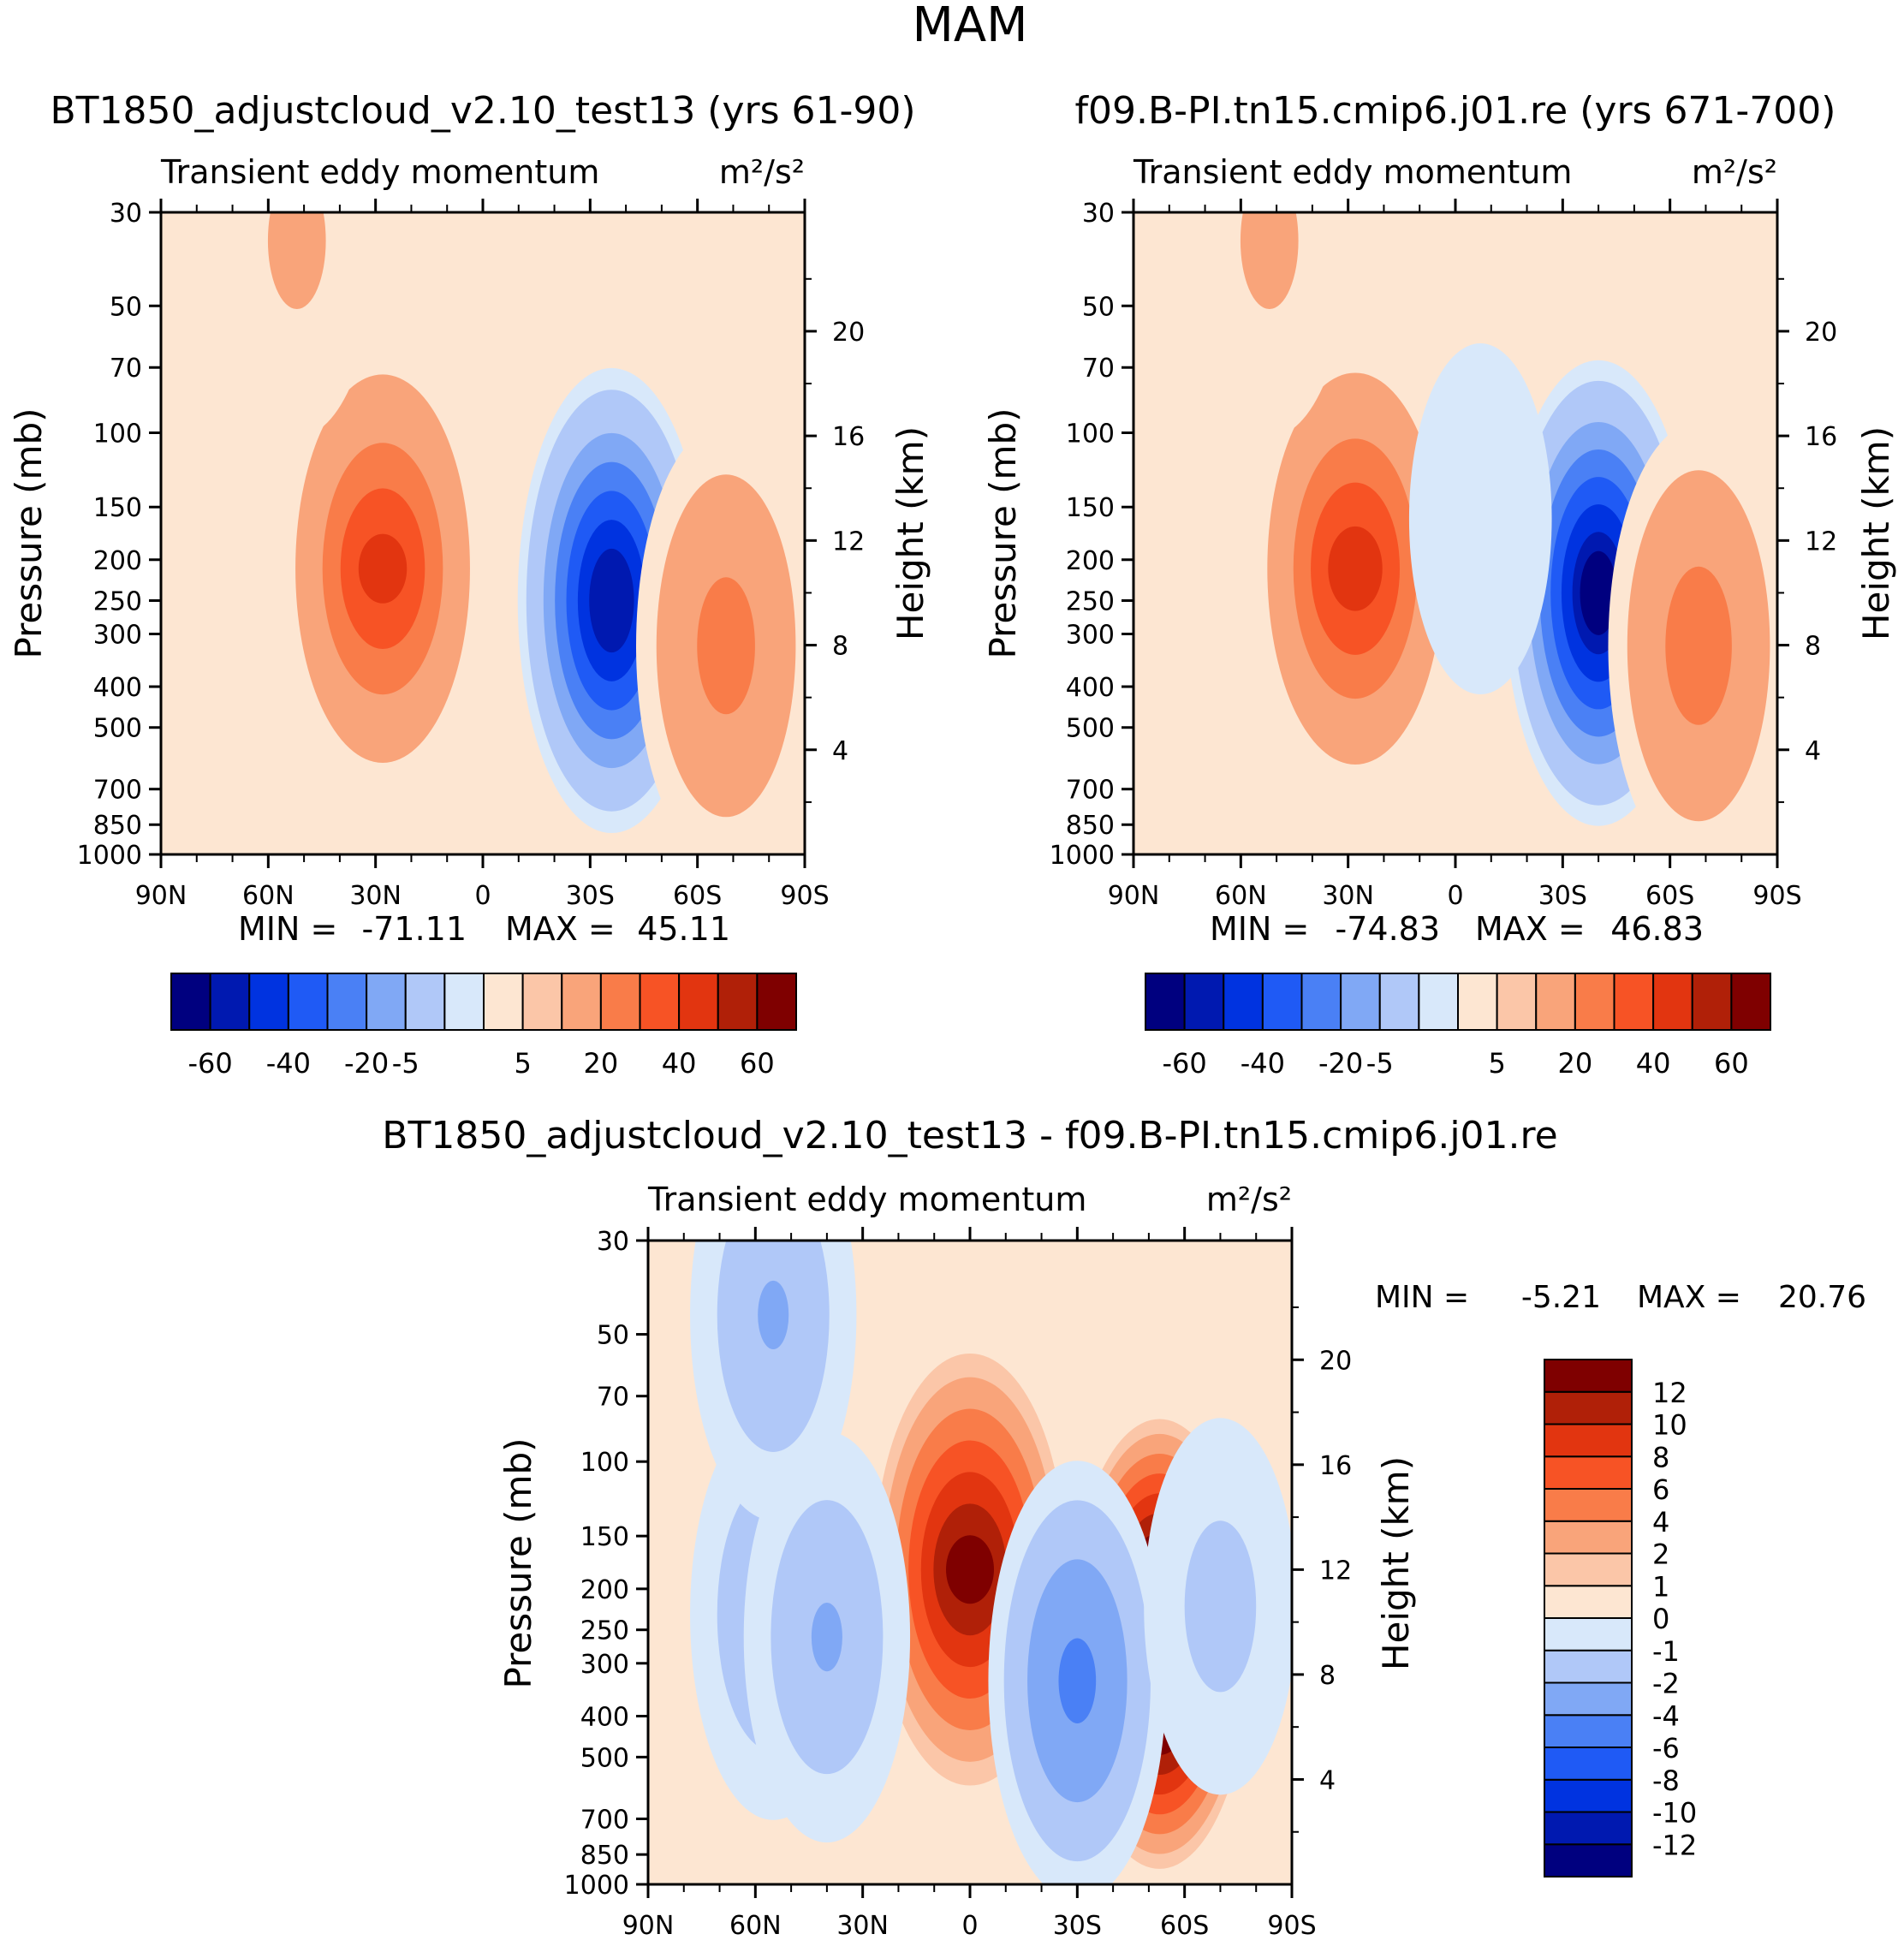  I want to click on panel-3-contour-field, so click(970, 1563).